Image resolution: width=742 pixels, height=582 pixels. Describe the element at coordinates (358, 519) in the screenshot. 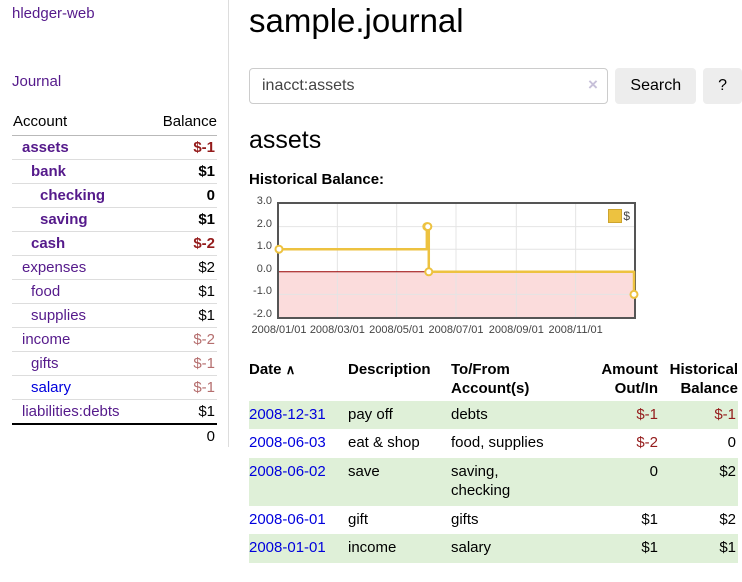

I see `transaction-description-cell: gift` at that location.